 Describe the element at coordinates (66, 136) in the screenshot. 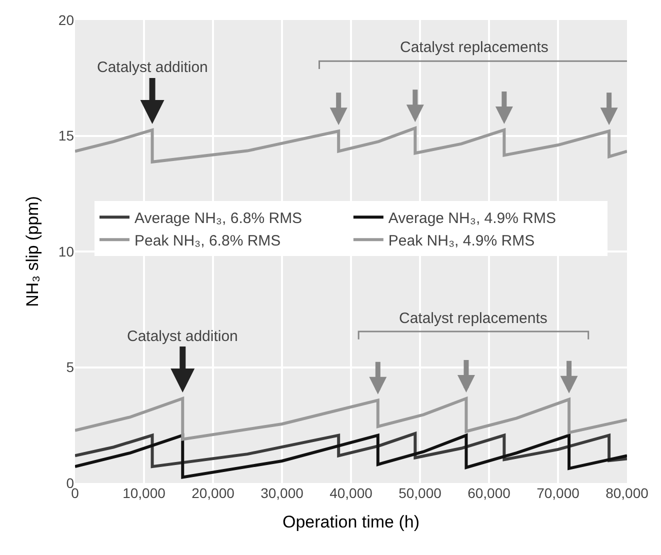

I see `y-tick-label: 15` at that location.